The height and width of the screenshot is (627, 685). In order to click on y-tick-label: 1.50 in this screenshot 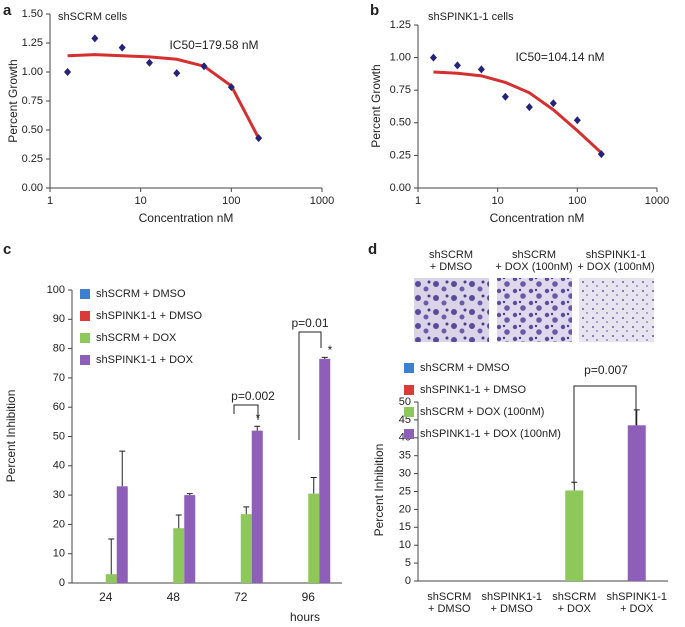, I will do `click(32, 14)`.